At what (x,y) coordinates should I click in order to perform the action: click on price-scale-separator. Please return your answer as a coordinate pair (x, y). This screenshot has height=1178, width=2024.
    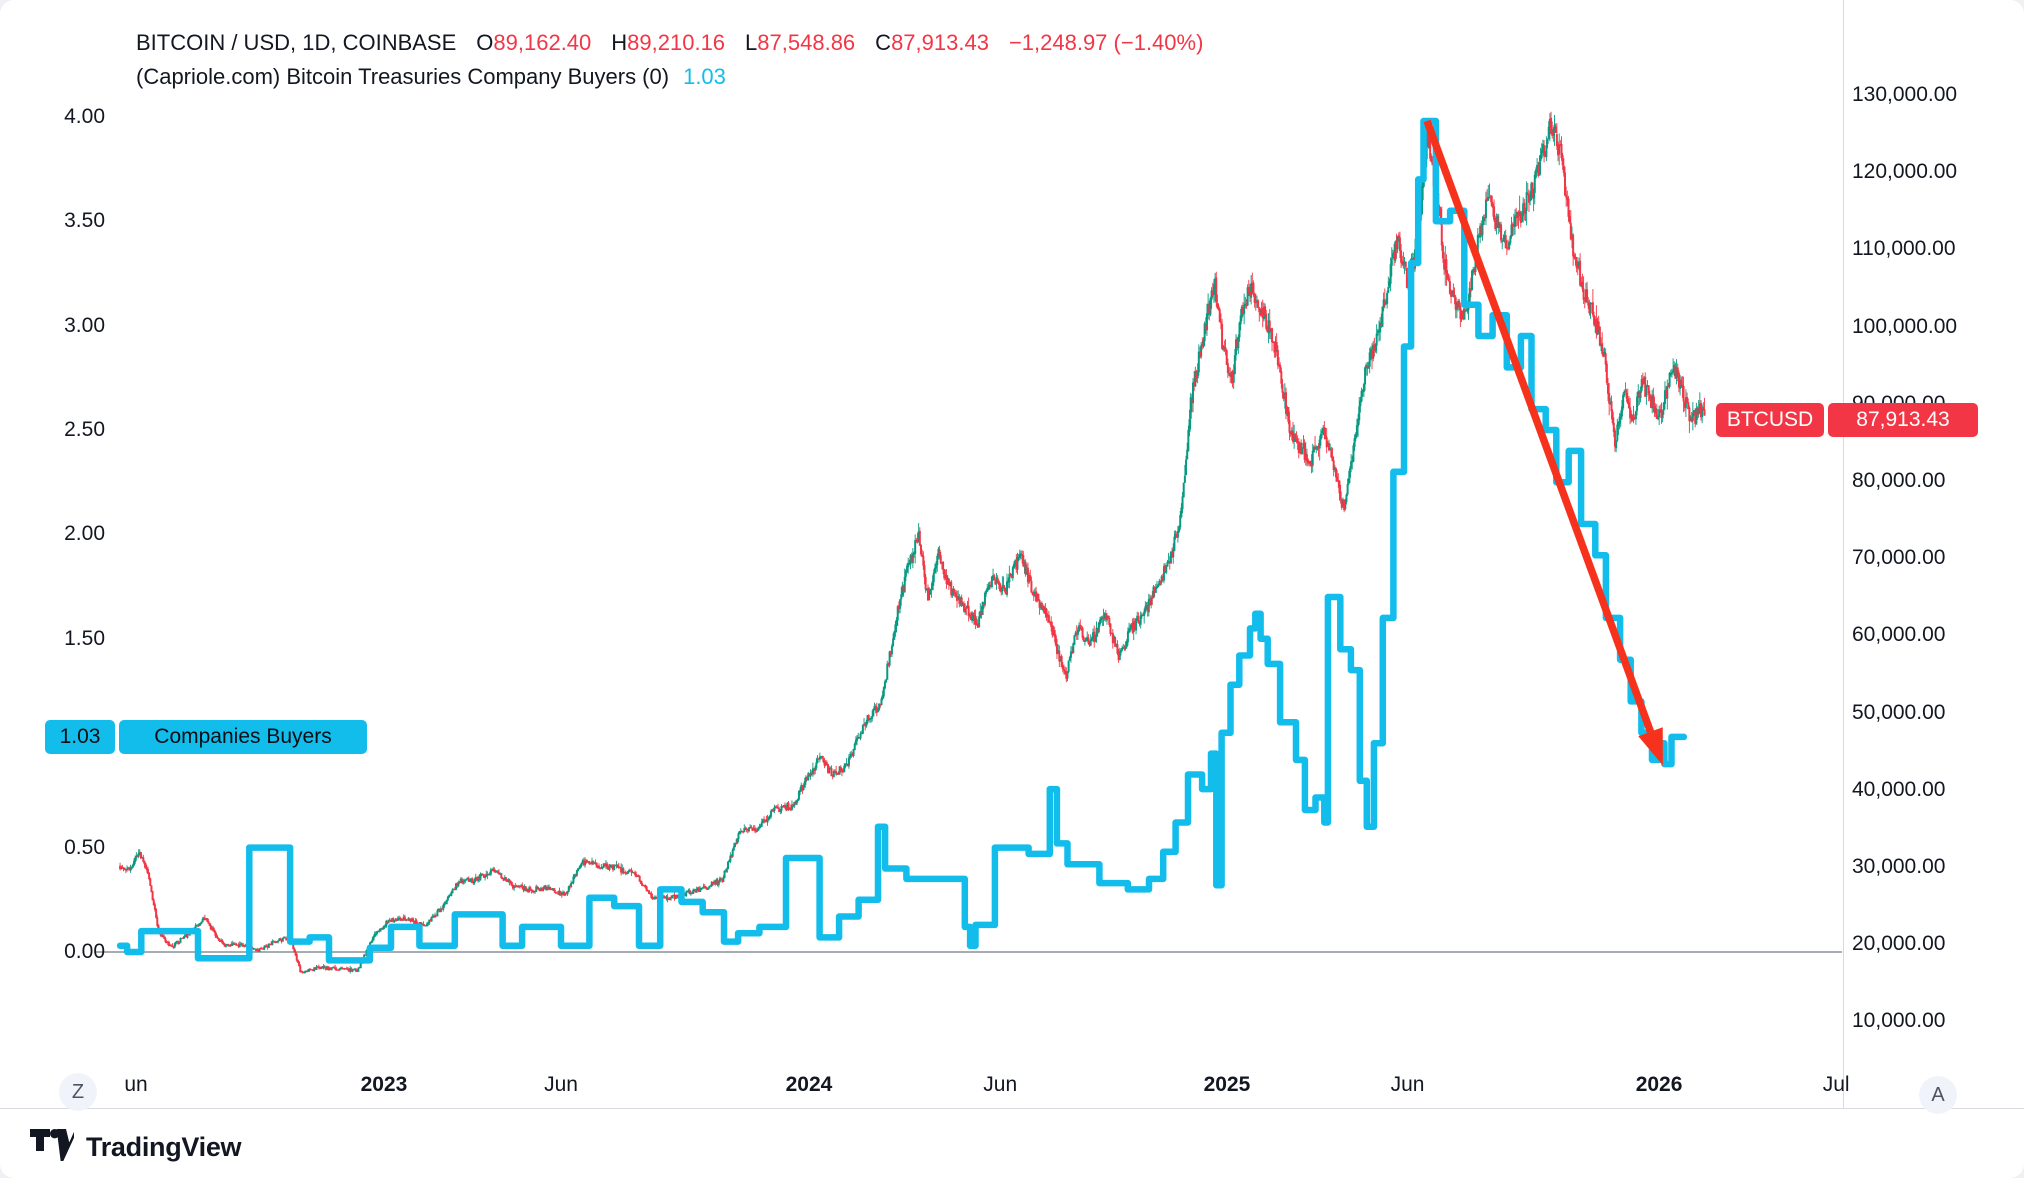
    Looking at the image, I should click on (1843, 554).